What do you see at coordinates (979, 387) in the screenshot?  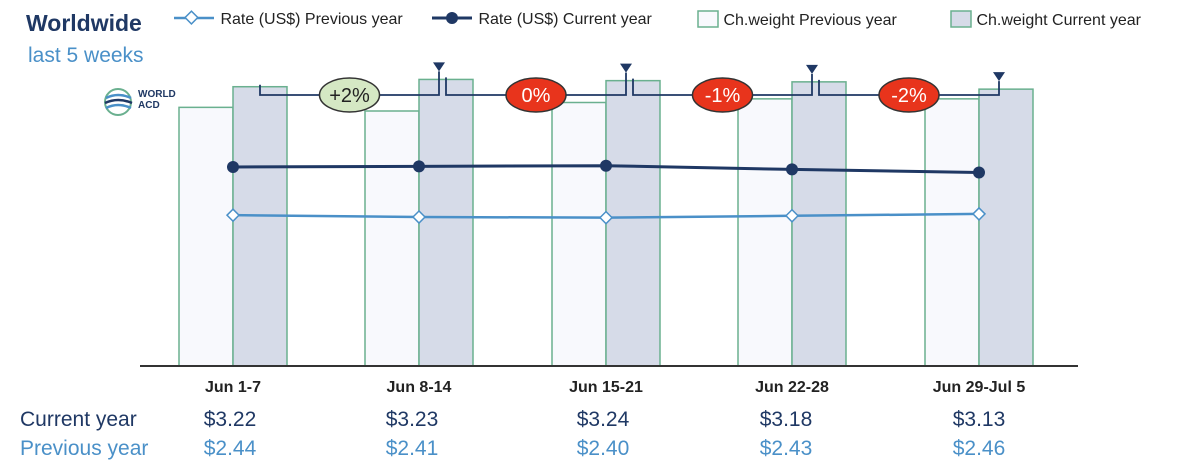 I see `x-tick-label: Jun 29-Jul 5` at bounding box center [979, 387].